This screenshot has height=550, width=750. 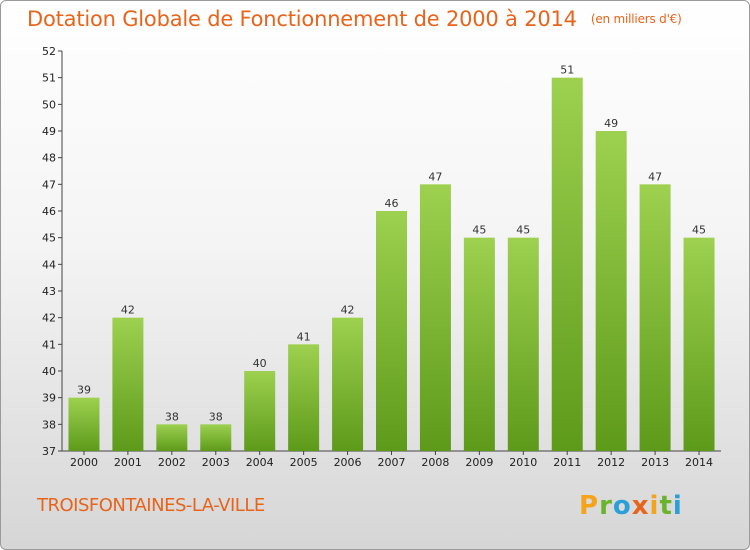 I want to click on x-tick-label: 2008, so click(x=435, y=462).